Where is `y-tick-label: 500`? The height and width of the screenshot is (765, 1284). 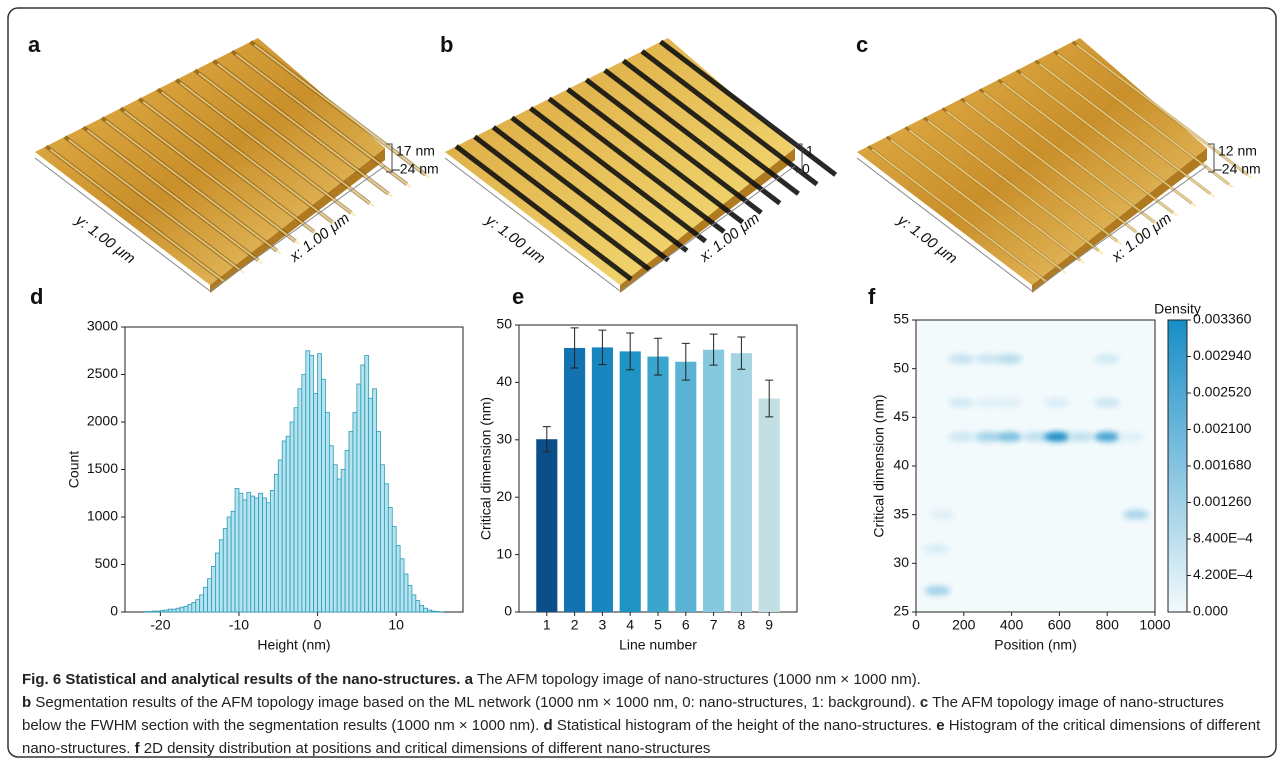
y-tick-label: 500 is located at coordinates (107, 563).